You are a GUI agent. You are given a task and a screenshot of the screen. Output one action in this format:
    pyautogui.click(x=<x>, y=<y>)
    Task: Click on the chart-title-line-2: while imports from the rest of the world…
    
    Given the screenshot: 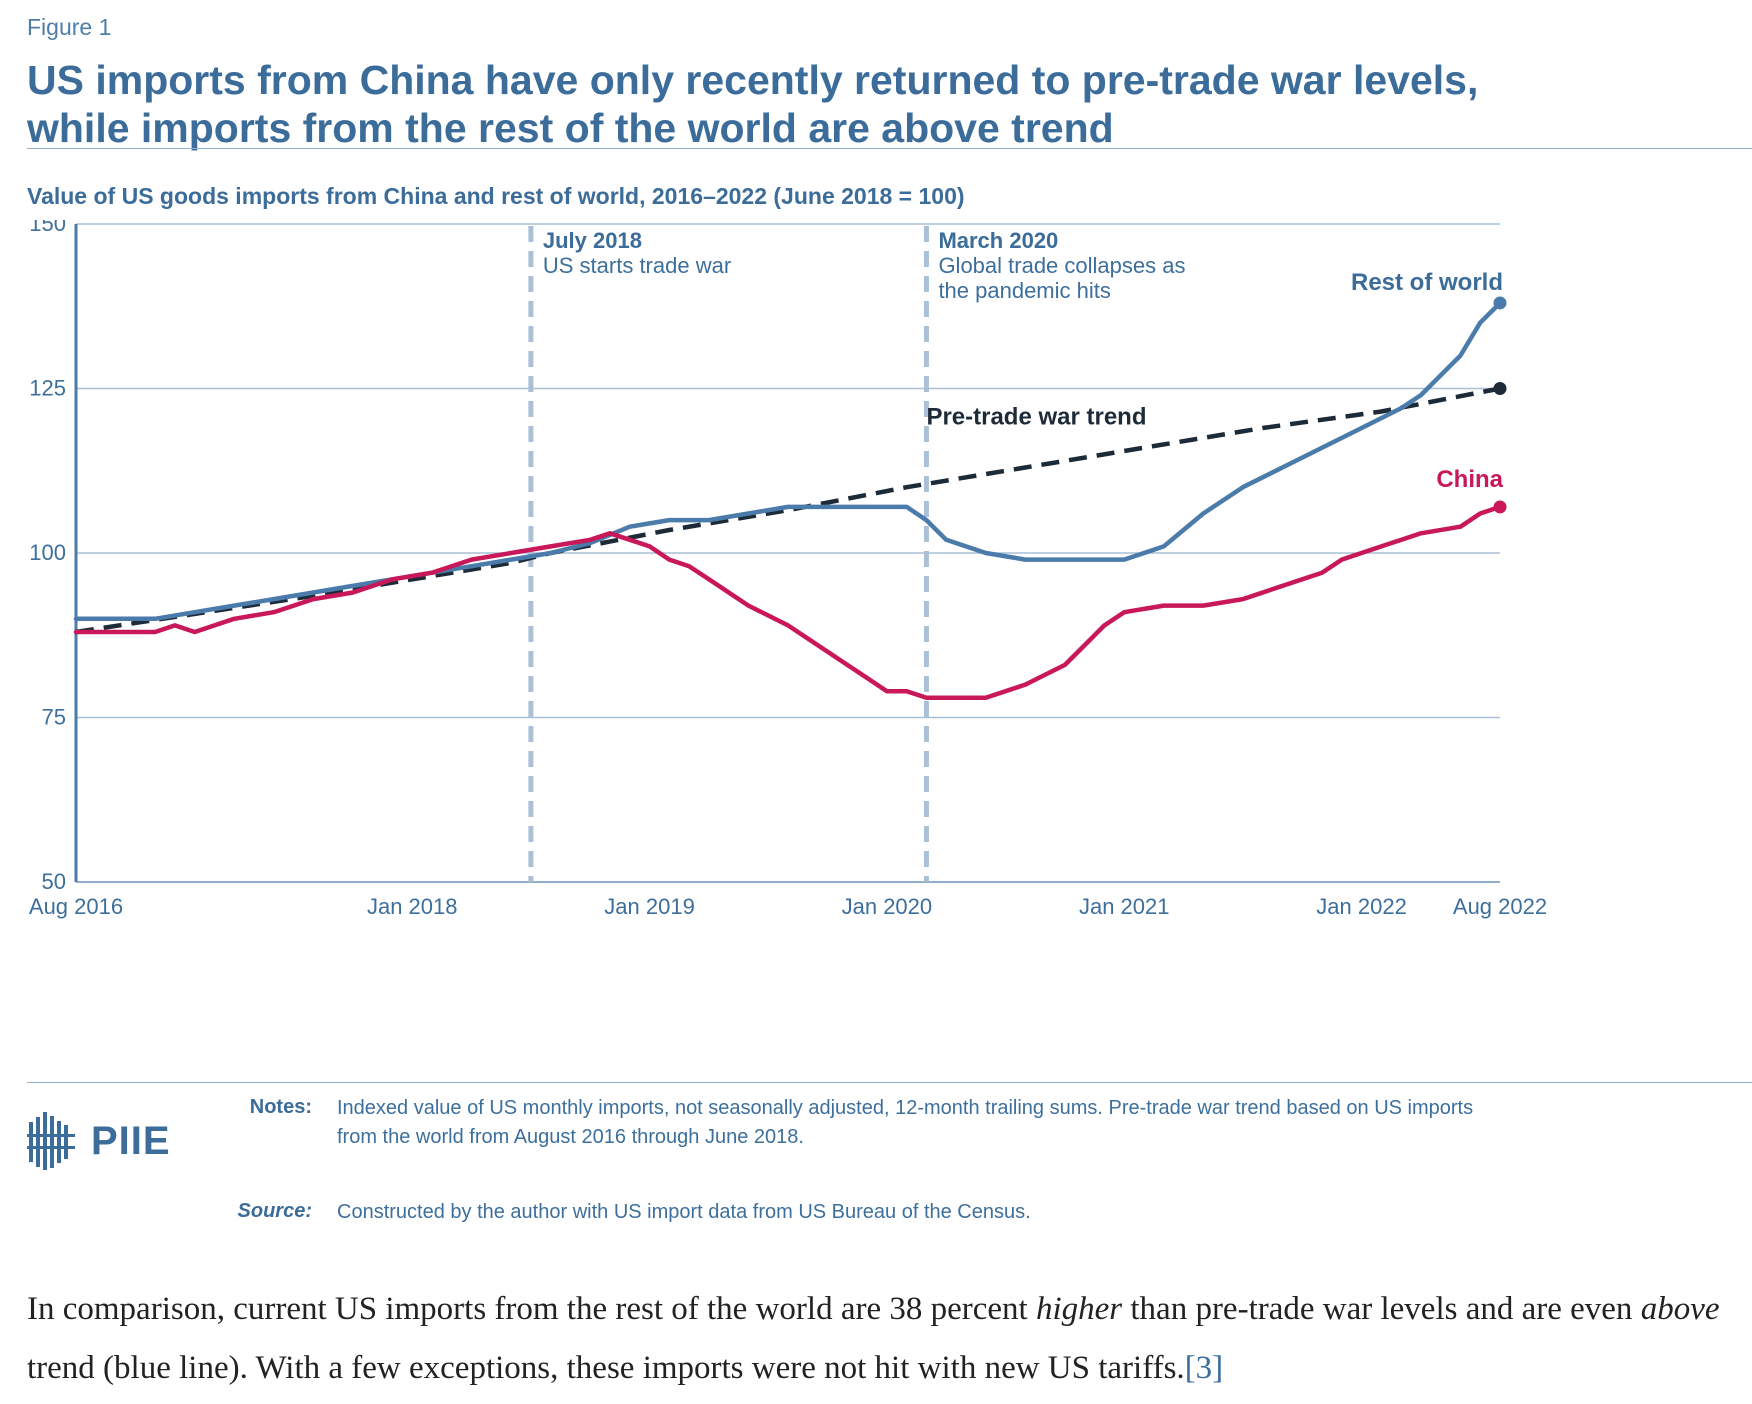 What is the action you would take?
    pyautogui.click(x=570, y=128)
    